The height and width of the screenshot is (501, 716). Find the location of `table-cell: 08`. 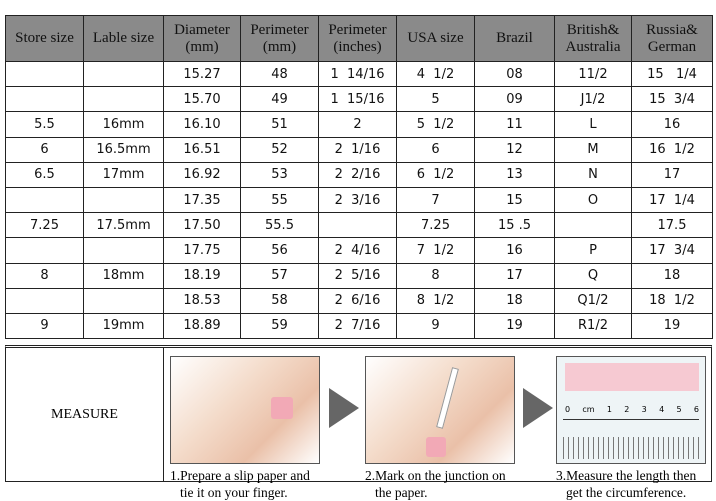

table-cell: 08 is located at coordinates (514, 74).